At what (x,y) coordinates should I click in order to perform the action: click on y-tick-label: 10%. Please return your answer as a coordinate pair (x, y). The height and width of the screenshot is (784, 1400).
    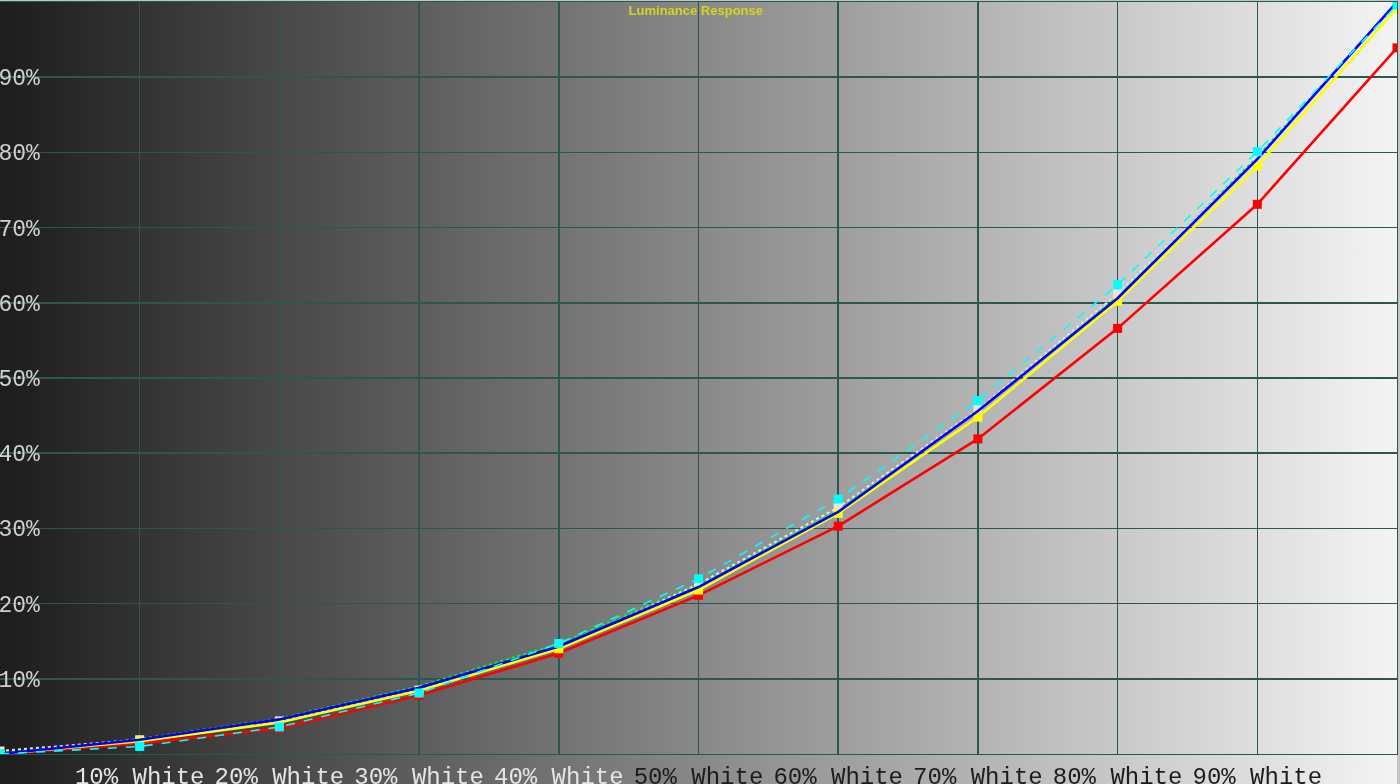
    Looking at the image, I should click on (20, 680).